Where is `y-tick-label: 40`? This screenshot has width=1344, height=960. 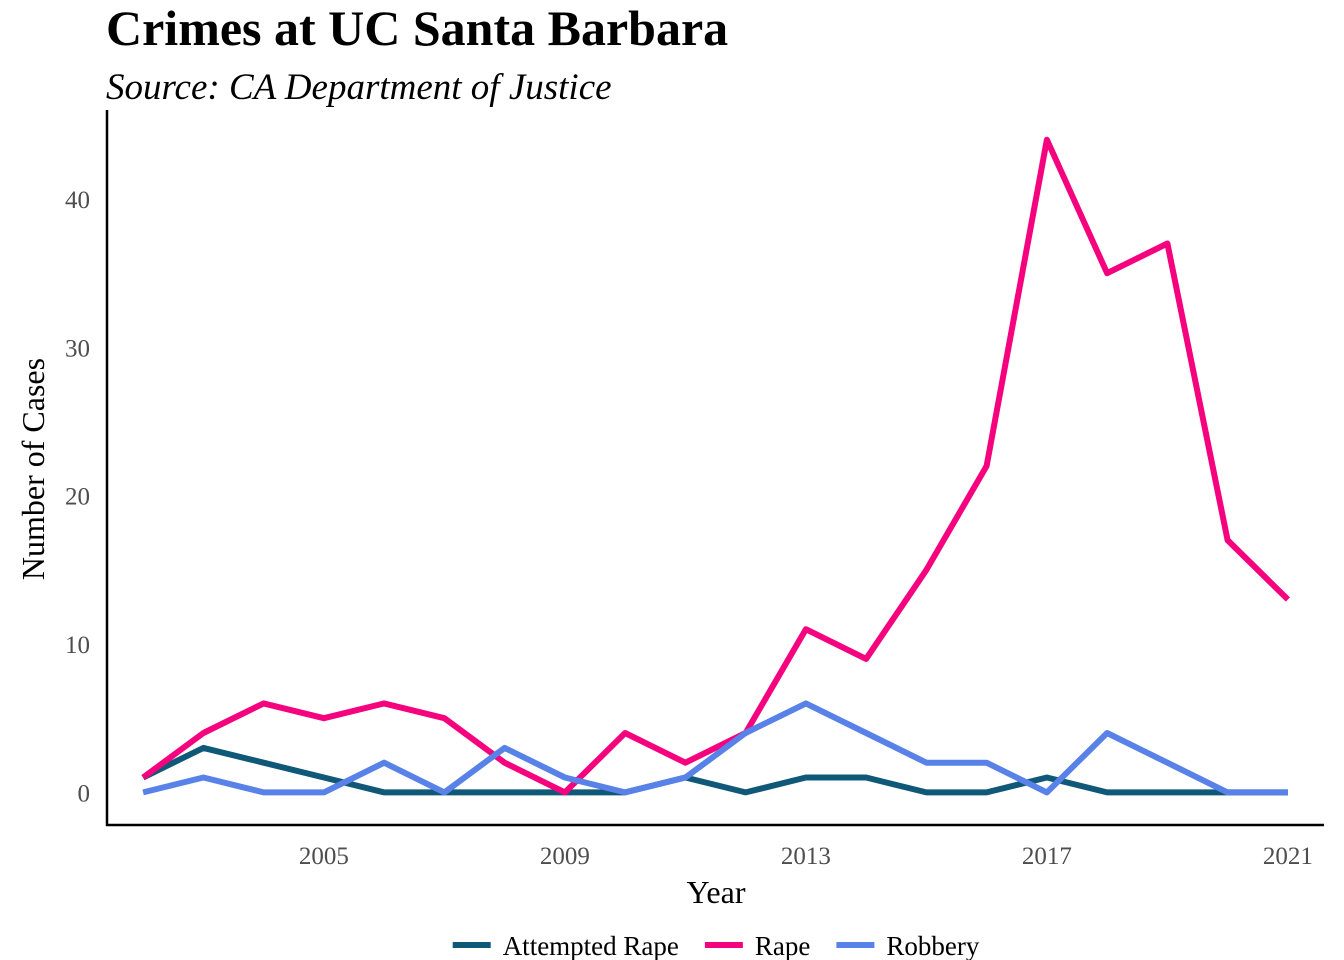
y-tick-label: 40 is located at coordinates (77, 200).